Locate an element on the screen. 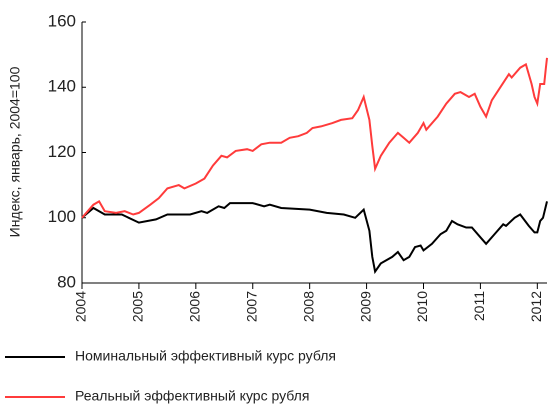 This screenshot has height=418, width=556. legend-label: Номинальный эффективный курс рубля is located at coordinates (205, 356).